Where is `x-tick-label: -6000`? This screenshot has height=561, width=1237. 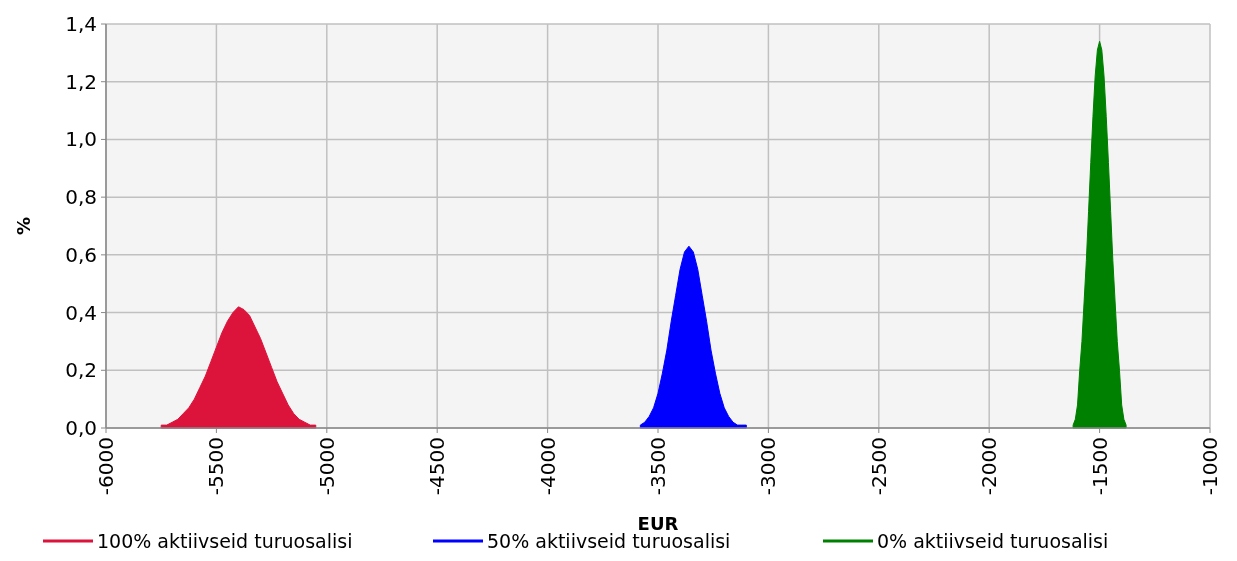 x-tick-label: -6000 is located at coordinates (106, 466).